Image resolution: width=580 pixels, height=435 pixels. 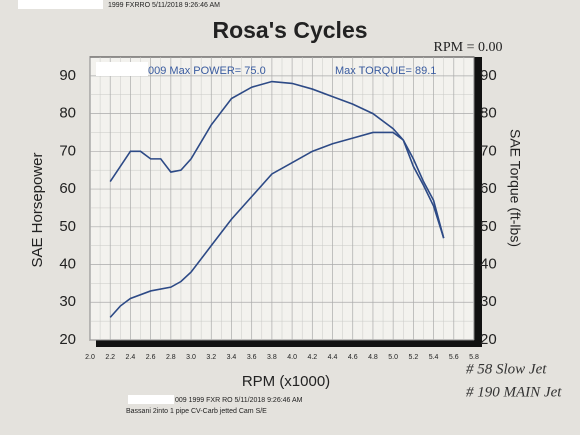 I want to click on y-tick-label: 60, so click(x=67, y=188).